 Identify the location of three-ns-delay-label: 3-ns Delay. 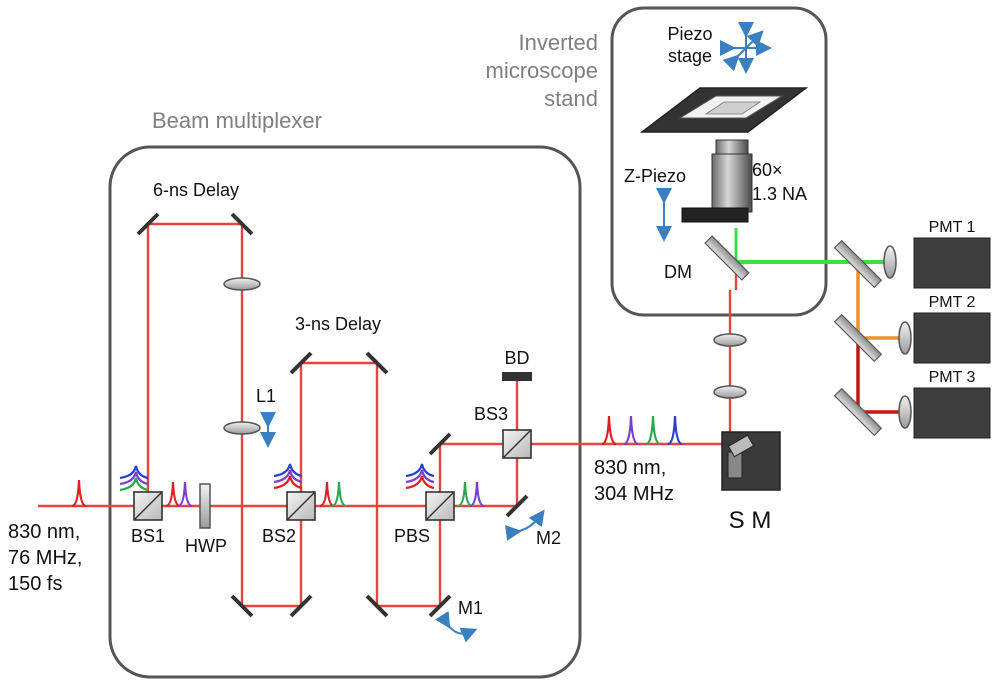
(338, 324).